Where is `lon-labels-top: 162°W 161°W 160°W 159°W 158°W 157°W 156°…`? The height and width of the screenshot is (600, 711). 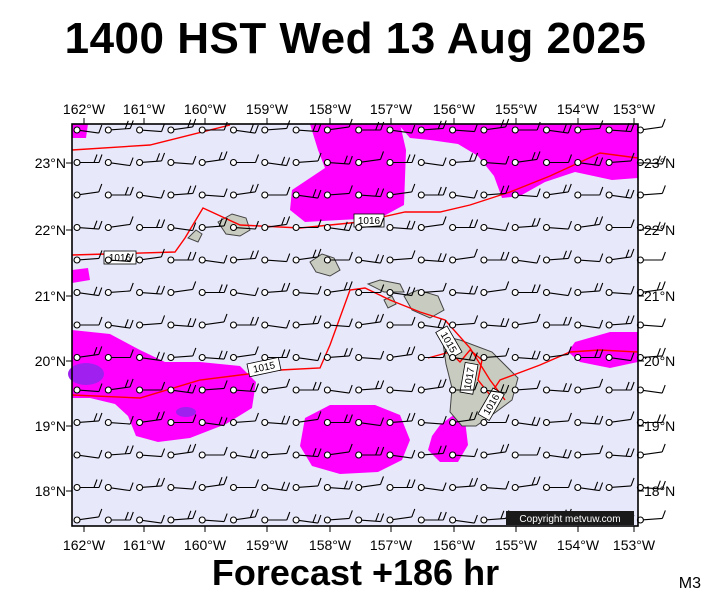
lon-labels-top: 162°W 161°W 160°W 159°W 158°W 157°W 156°… is located at coordinates (359, 109).